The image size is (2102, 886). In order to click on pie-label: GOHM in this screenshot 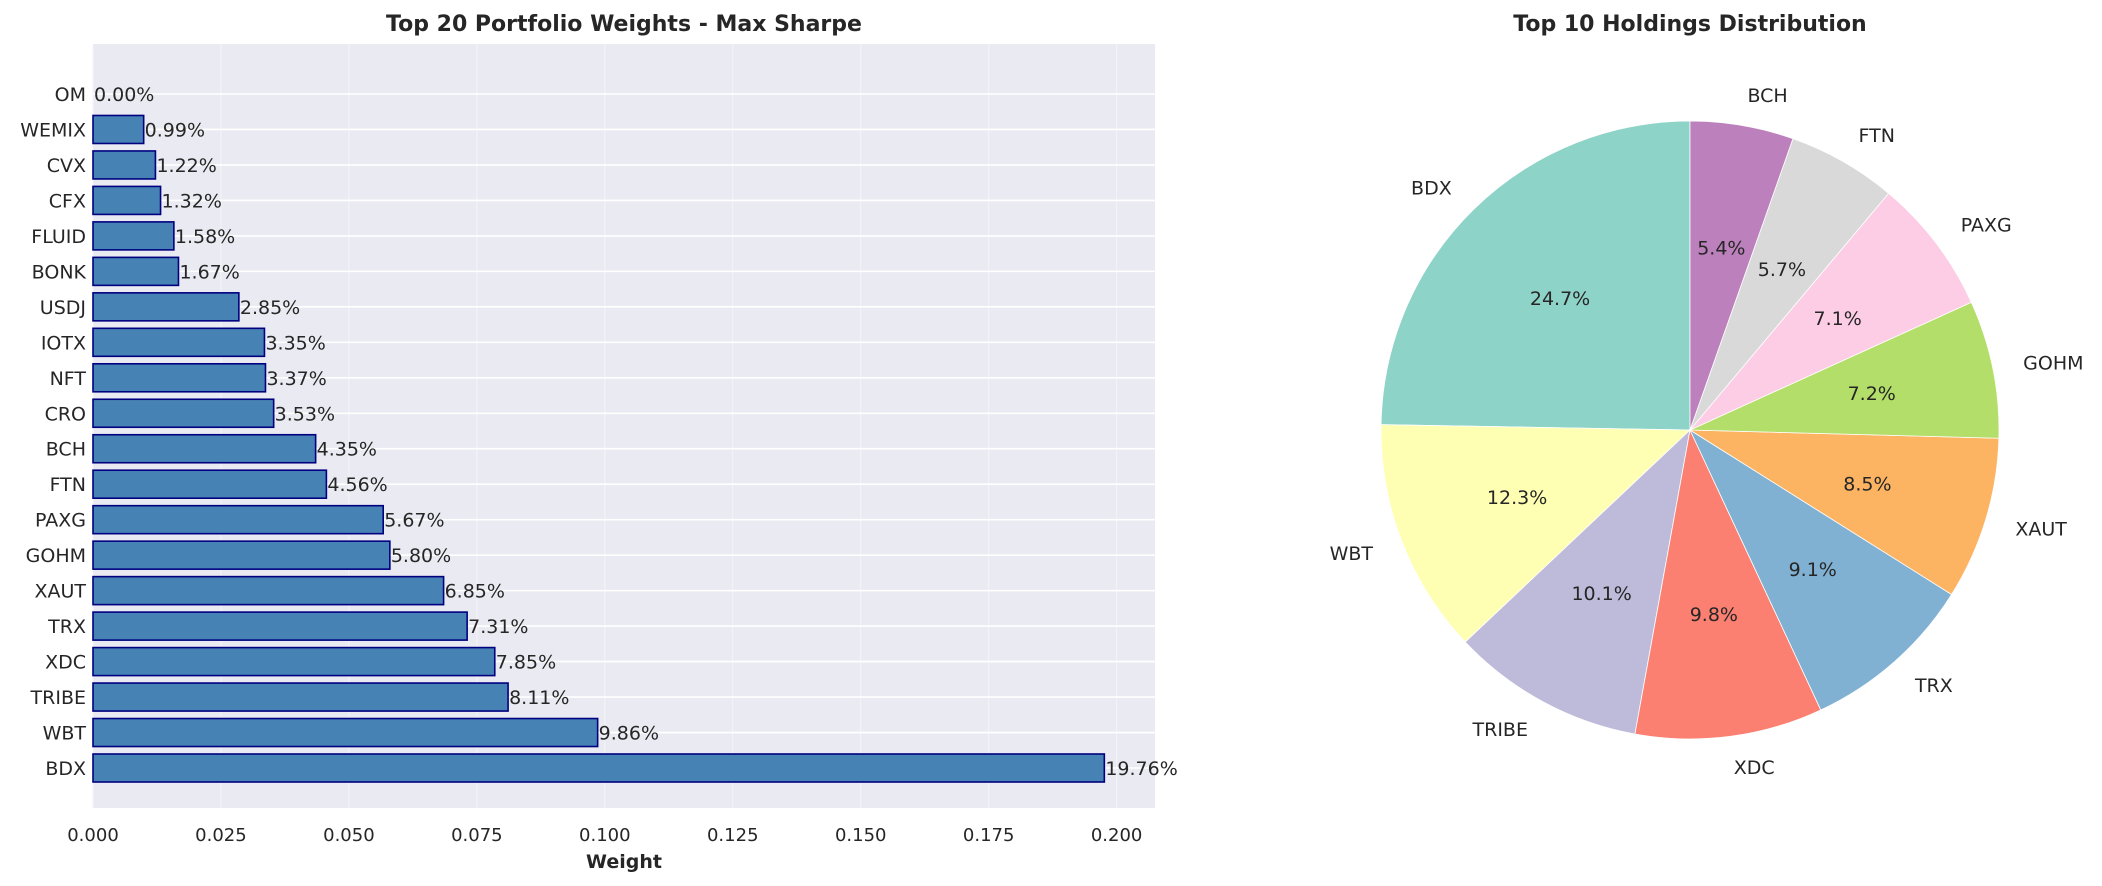, I will do `click(2053, 364)`.